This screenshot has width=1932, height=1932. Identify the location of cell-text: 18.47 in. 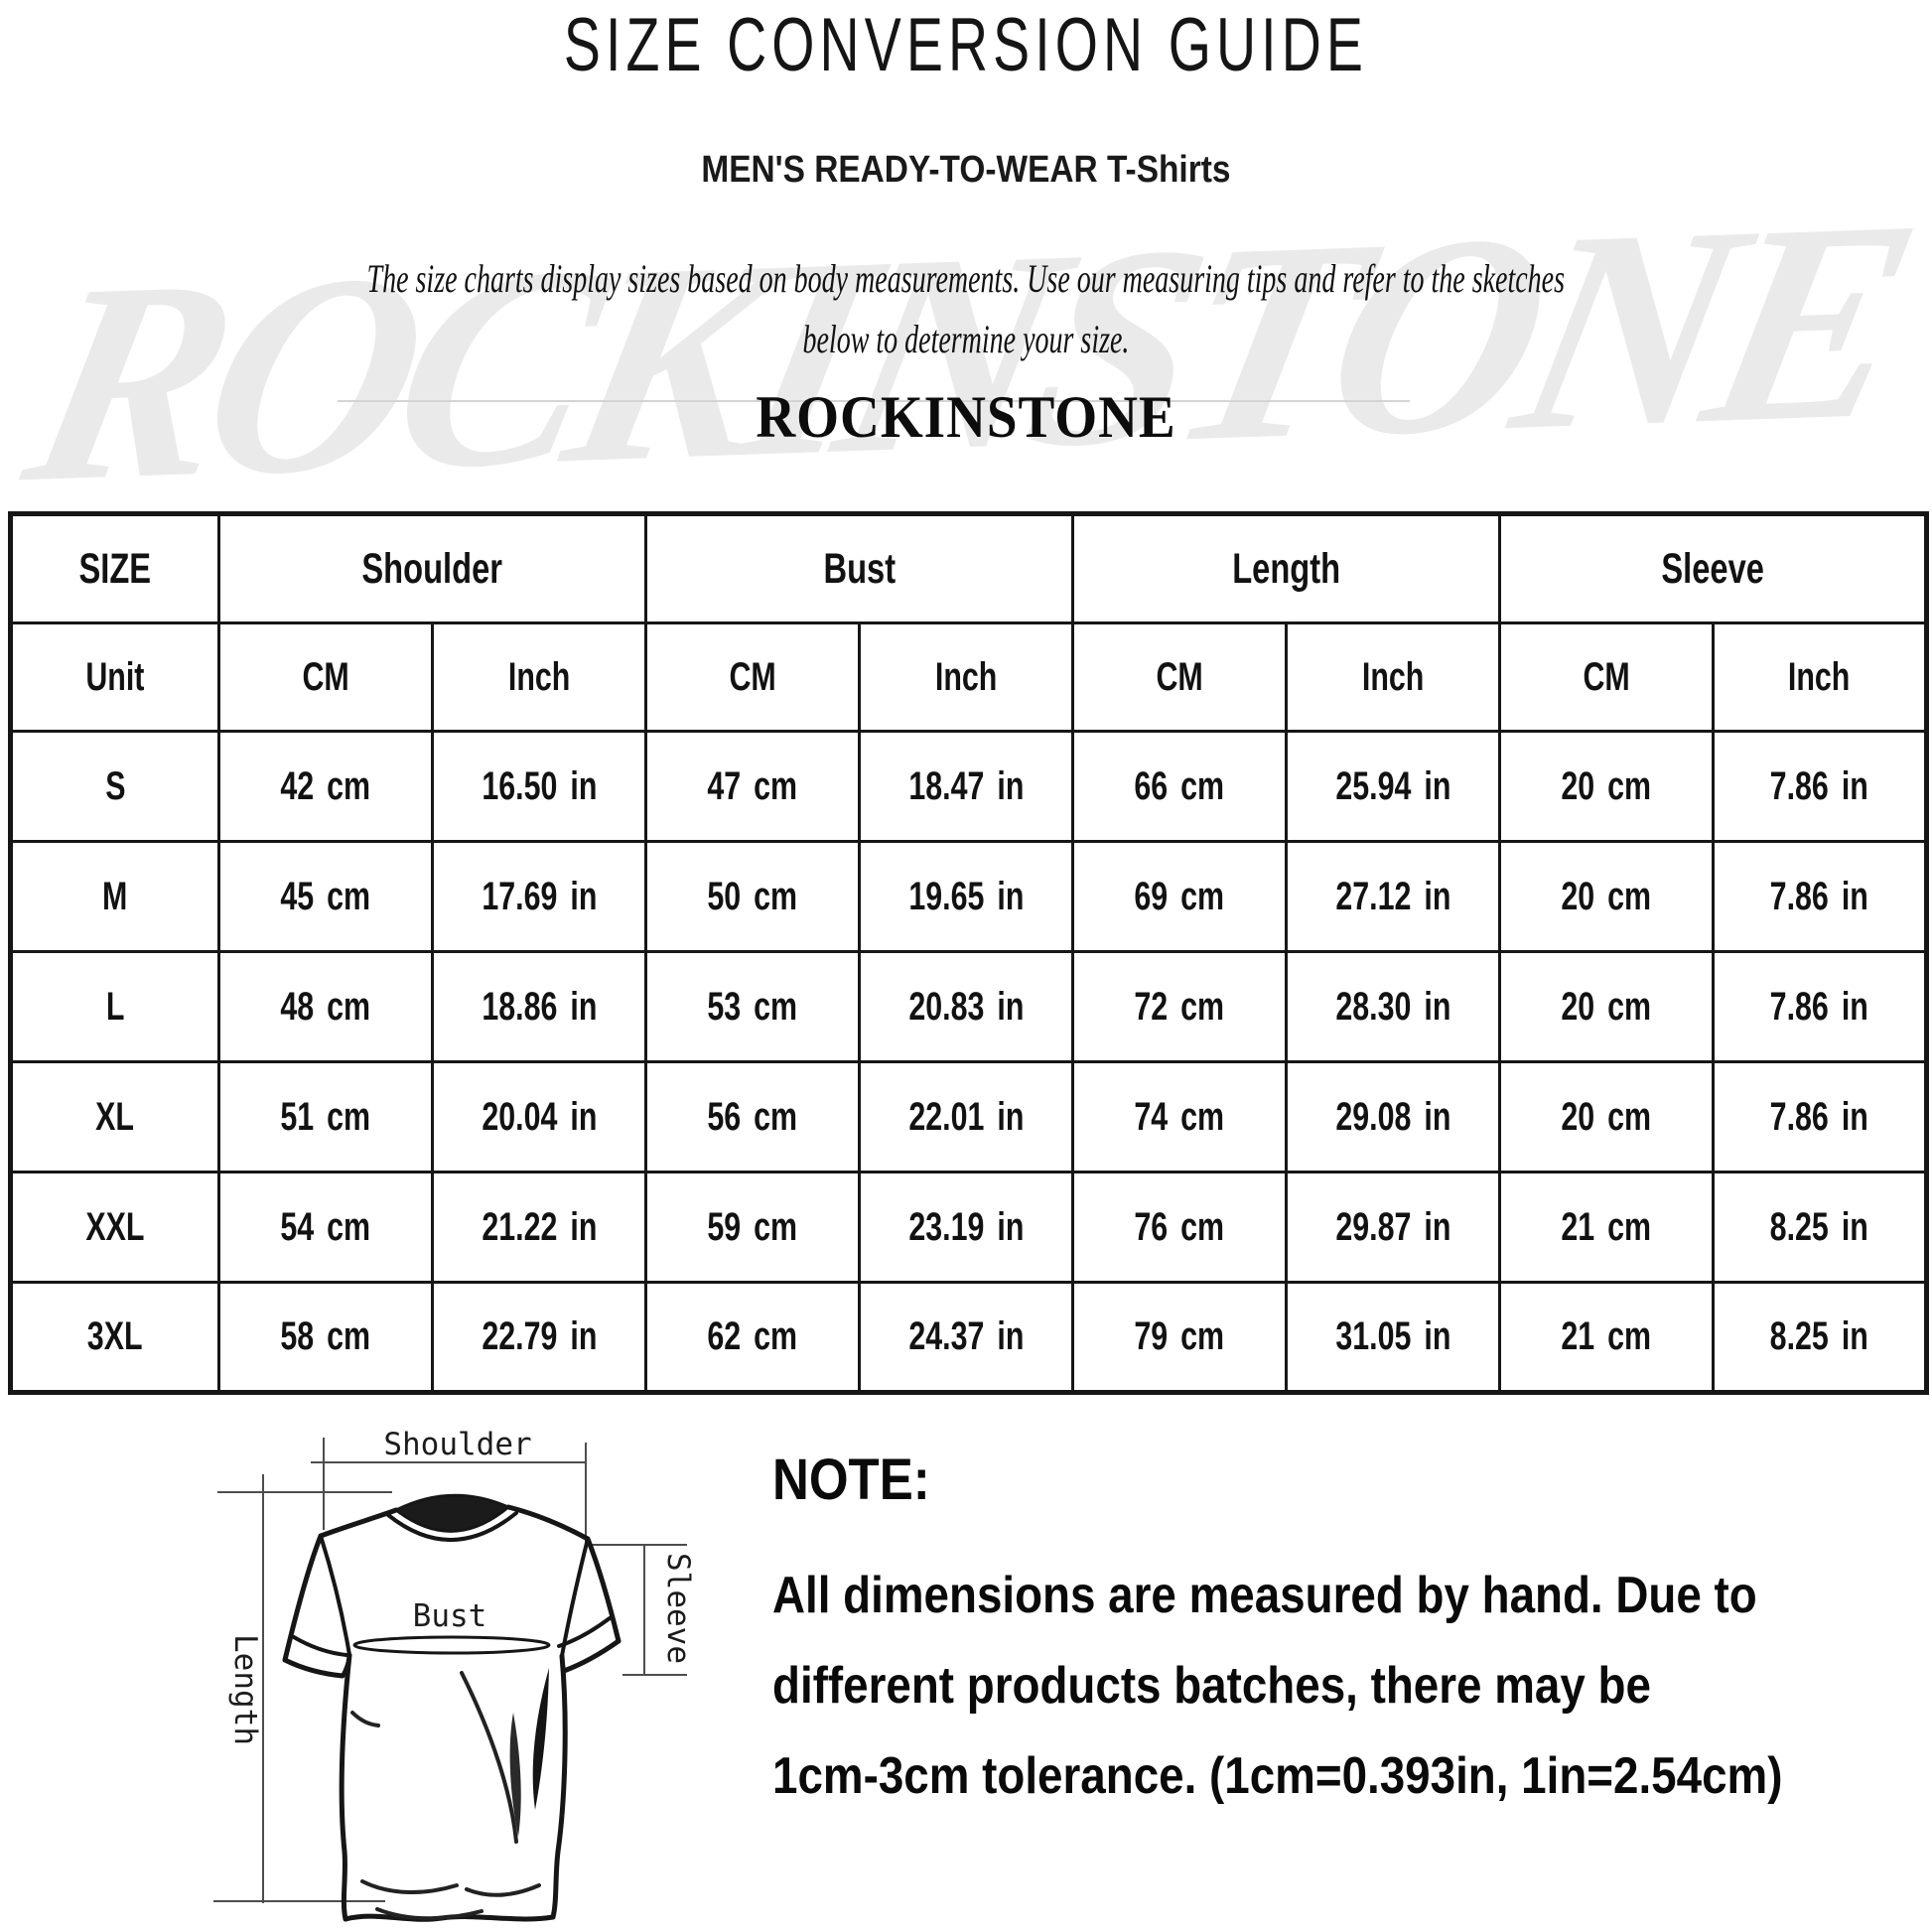
(966, 785).